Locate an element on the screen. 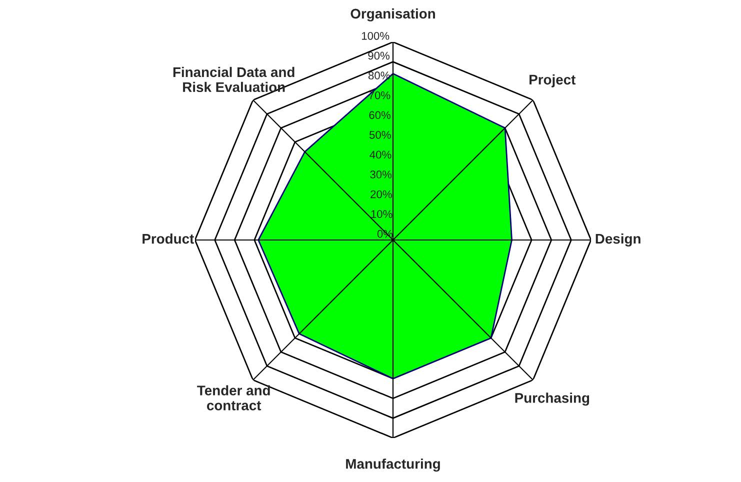  y-tick-label: 20% is located at coordinates (381, 194).